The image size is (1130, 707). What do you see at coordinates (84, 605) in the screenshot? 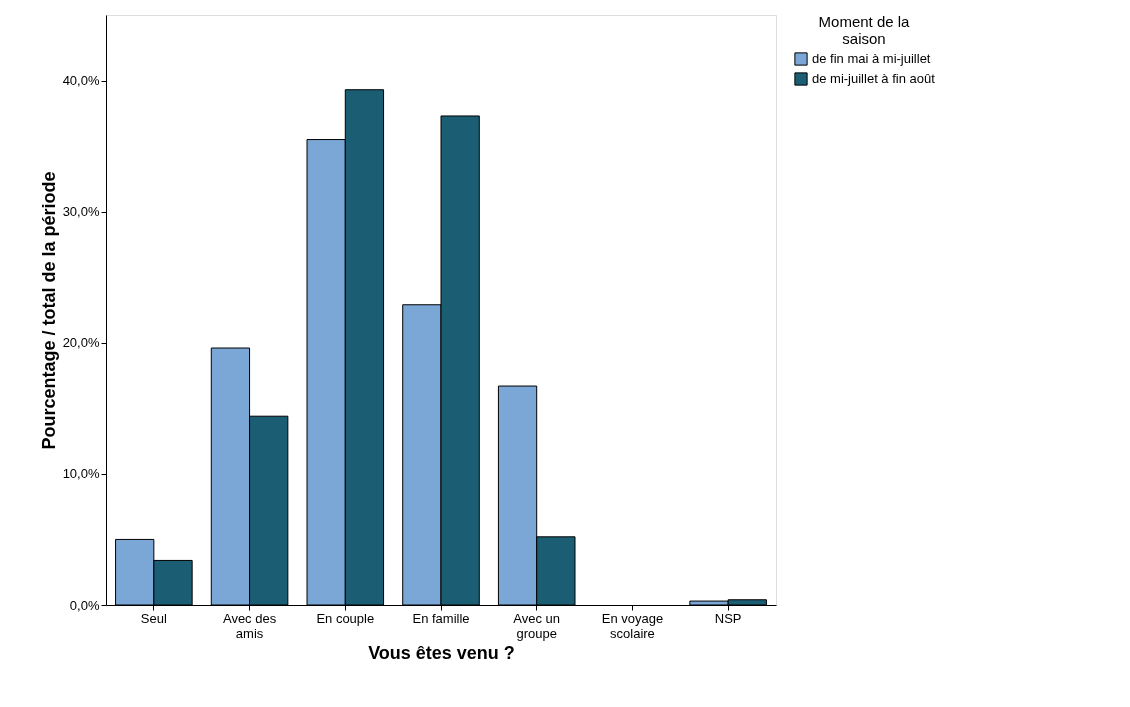
I see `y-tick-label: 0,0%` at bounding box center [84, 605].